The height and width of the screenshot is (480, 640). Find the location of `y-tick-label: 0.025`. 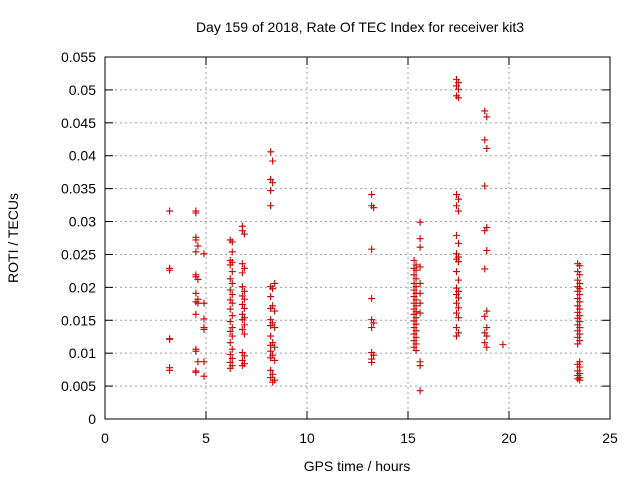

y-tick-label: 0.025 is located at coordinates (78, 254).